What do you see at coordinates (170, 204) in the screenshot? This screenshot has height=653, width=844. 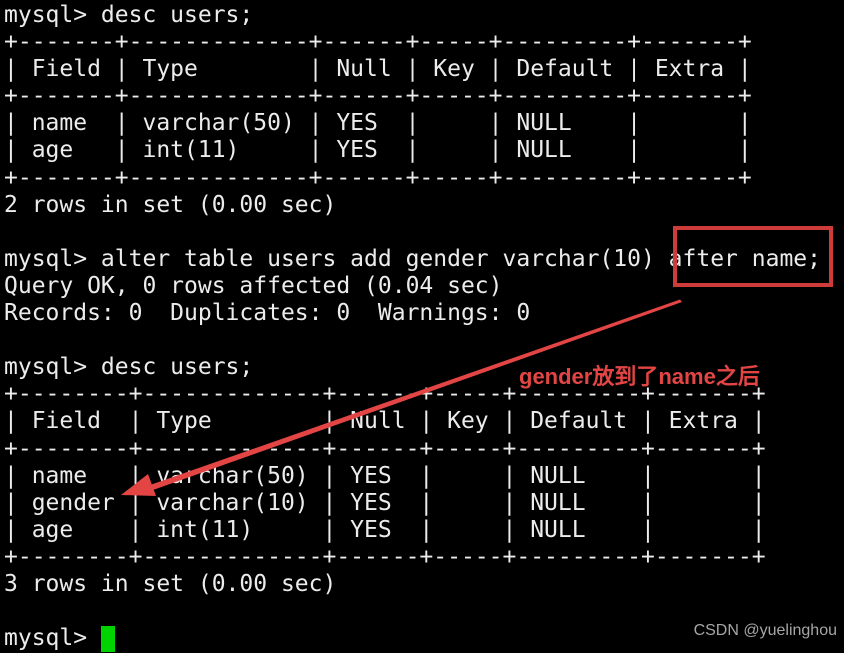 I see `terminal-line: 2 rows in set (0.00 sec)` at bounding box center [170, 204].